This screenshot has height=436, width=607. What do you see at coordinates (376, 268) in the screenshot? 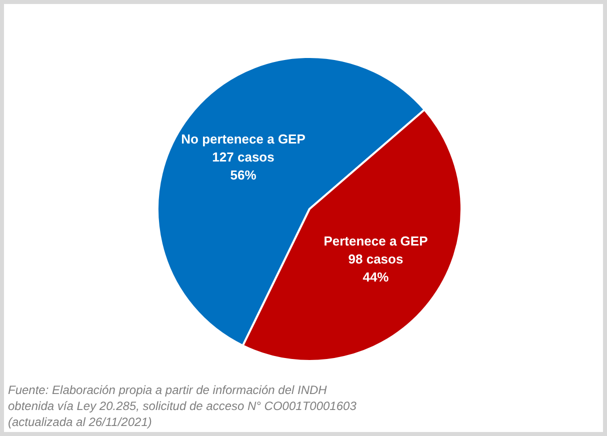
I see `data-label: 98 casos 44%` at bounding box center [376, 268].